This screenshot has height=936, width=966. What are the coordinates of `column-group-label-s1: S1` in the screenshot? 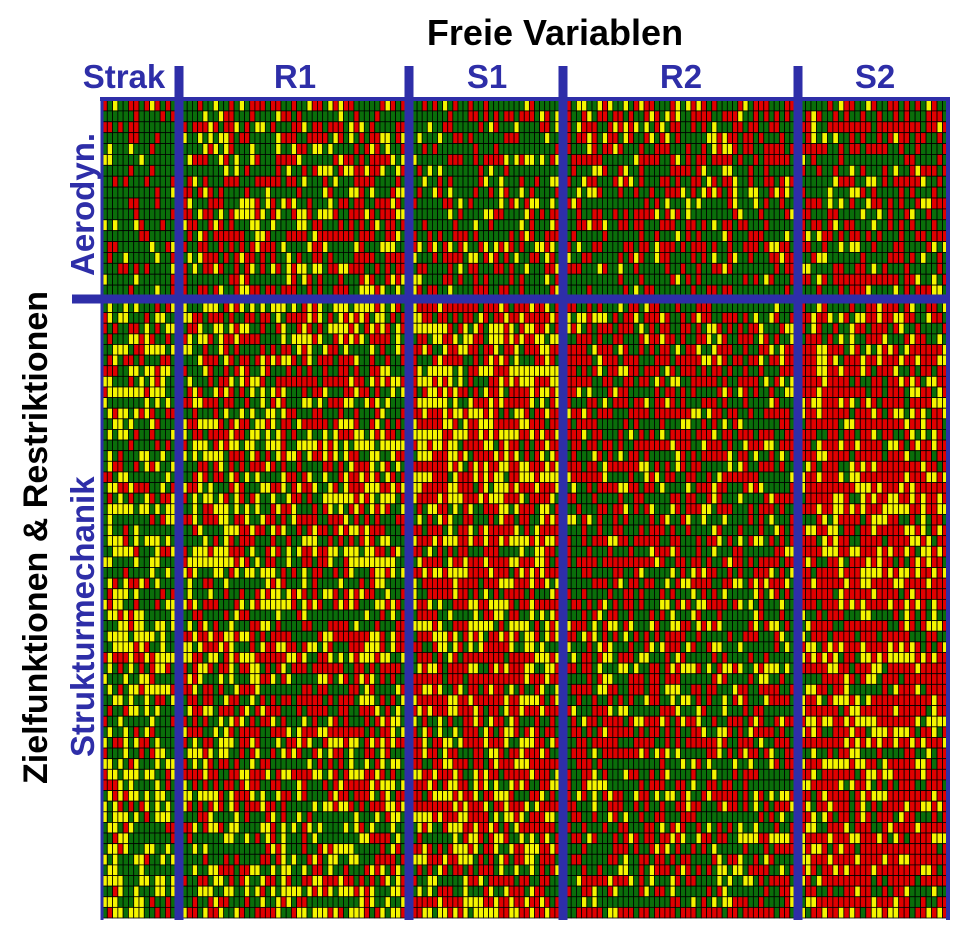 It's located at (487, 76).